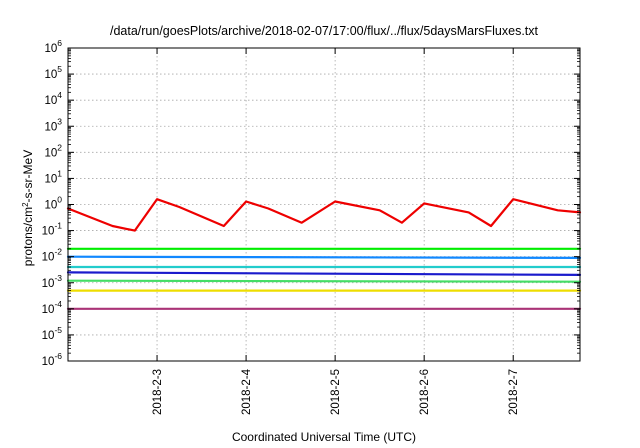 The height and width of the screenshot is (448, 640). I want to click on y-tick-label: 10⁻², so click(52, 255).